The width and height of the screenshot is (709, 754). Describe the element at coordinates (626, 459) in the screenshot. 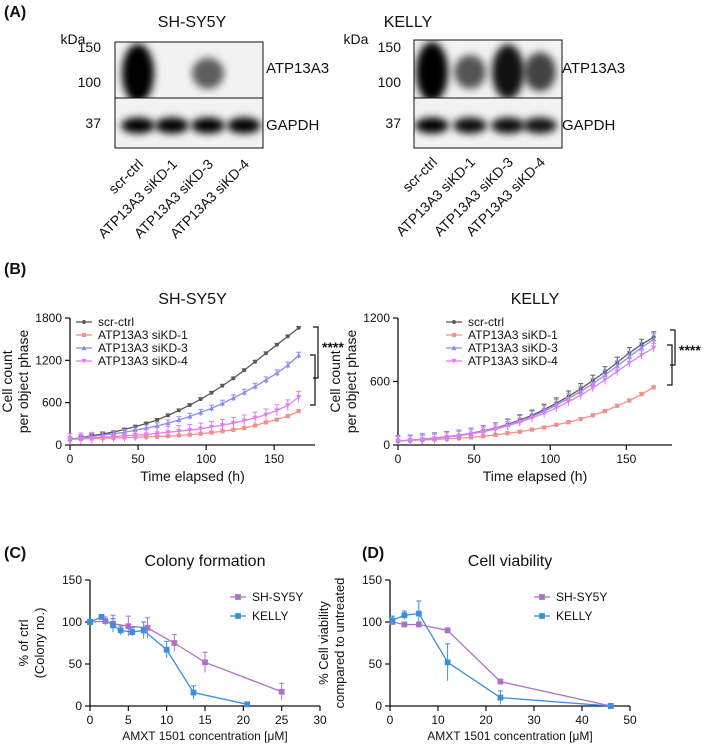

I see `x-tick-label: 150` at that location.